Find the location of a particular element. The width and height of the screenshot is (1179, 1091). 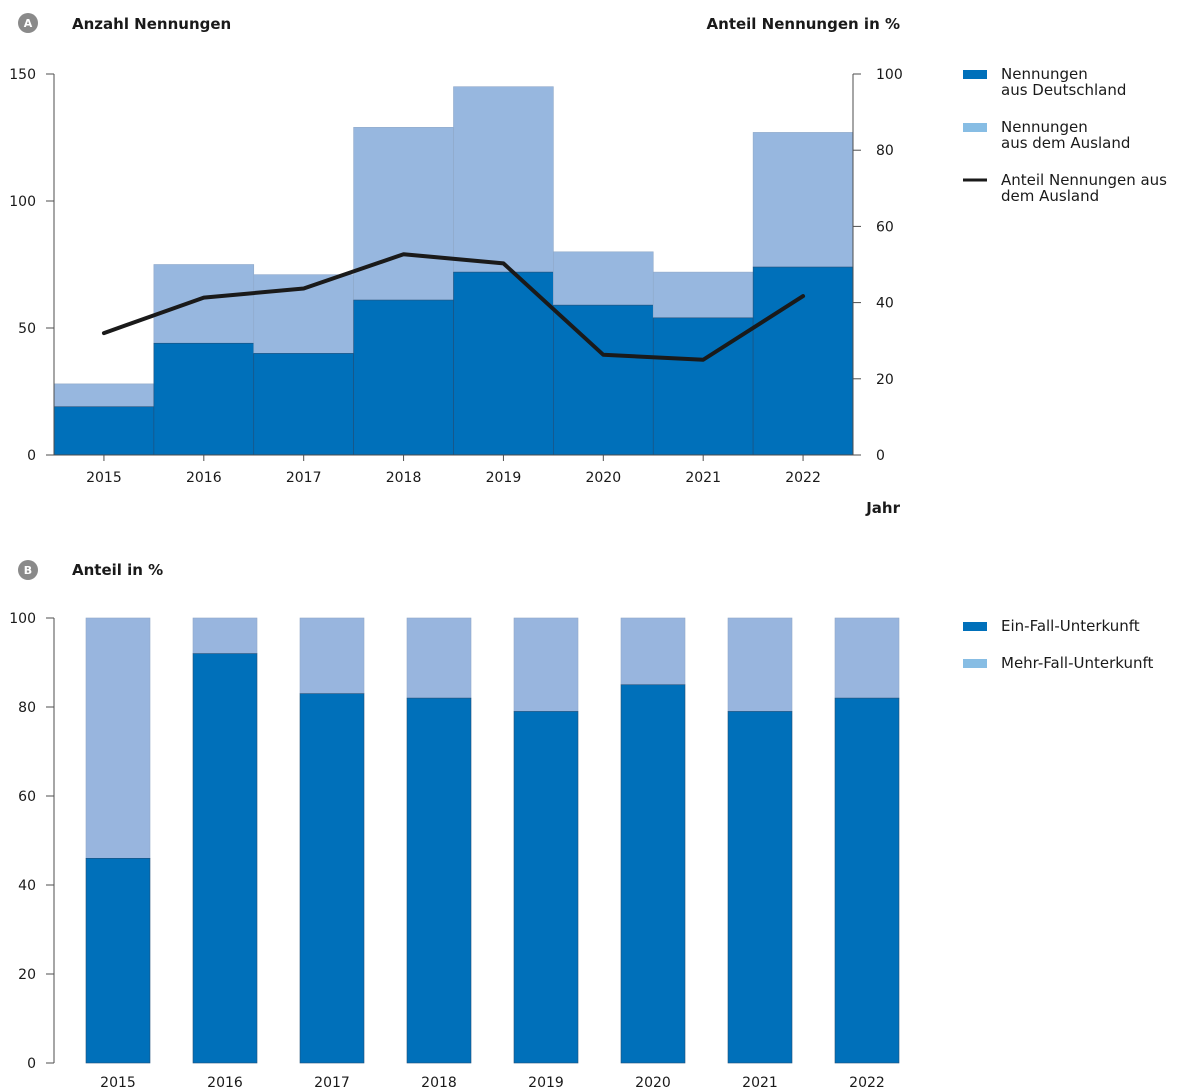

panel-a-x-label: Jahr is located at coordinates (882, 508).